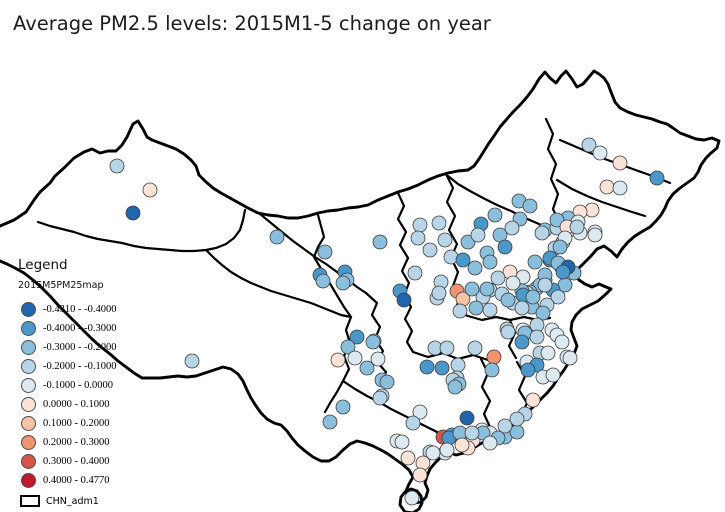  I want to click on legend-item: -0.4310 - -0.4000, so click(93, 309).